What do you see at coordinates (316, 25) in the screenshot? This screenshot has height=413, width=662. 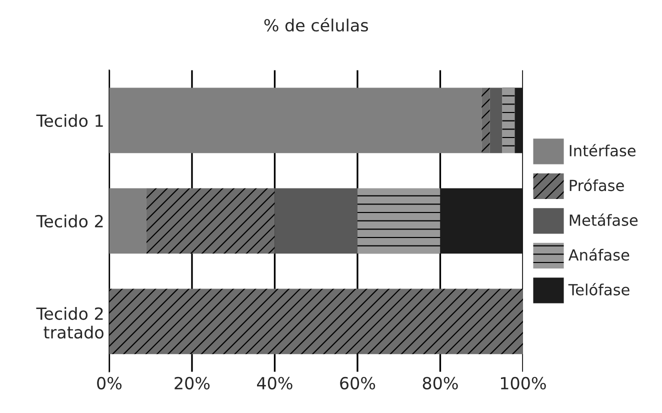 I see `chart-title: % de células` at bounding box center [316, 25].